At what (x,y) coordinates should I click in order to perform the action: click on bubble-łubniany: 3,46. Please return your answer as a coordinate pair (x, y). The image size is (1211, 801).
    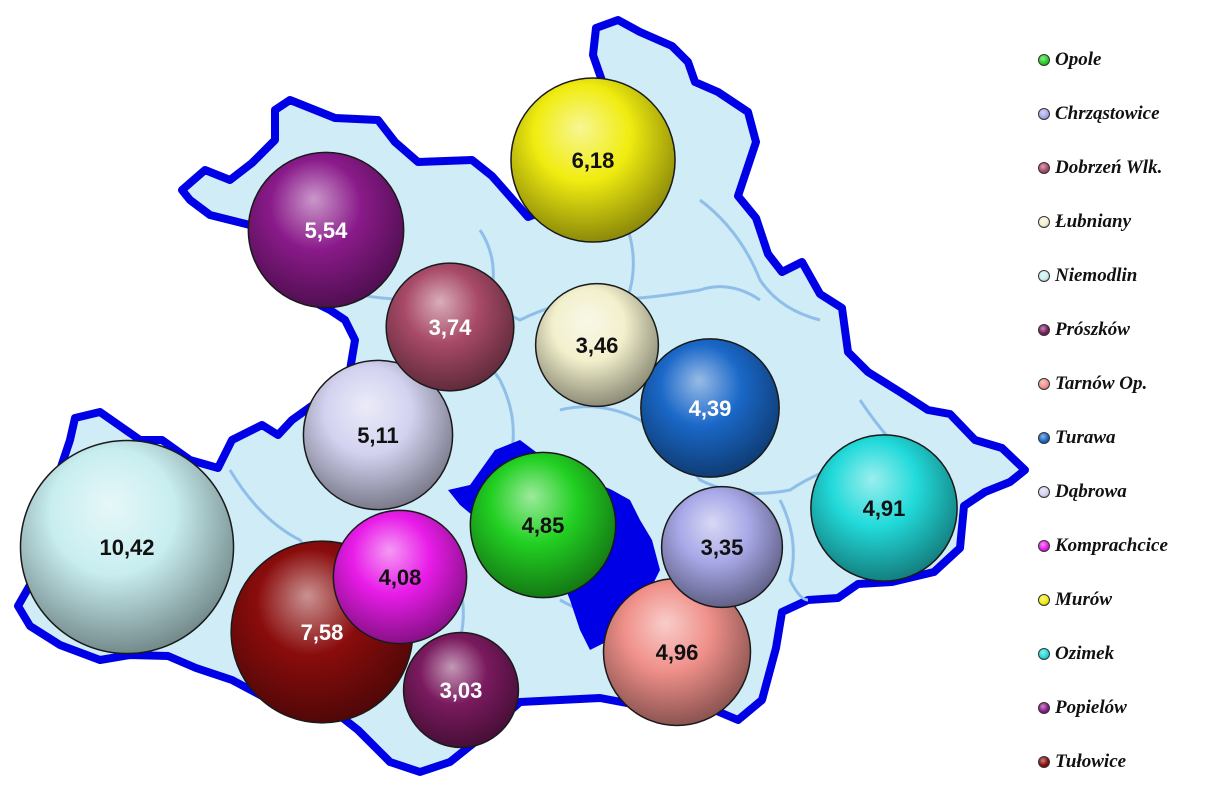
    Looking at the image, I should click on (597, 345).